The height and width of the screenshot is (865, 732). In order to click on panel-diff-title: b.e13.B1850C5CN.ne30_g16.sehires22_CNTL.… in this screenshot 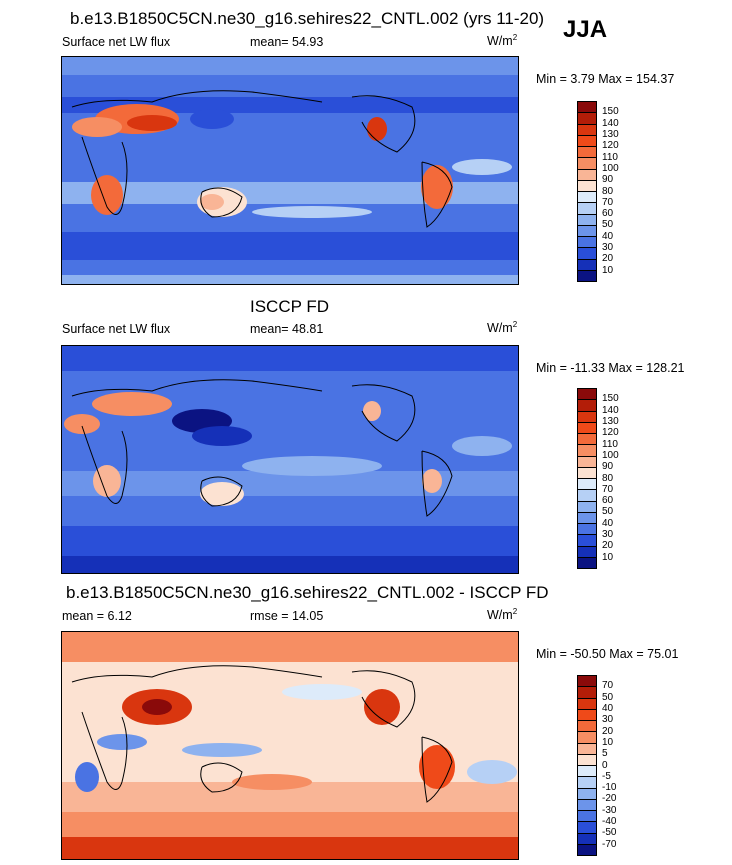, I will do `click(307, 592)`.